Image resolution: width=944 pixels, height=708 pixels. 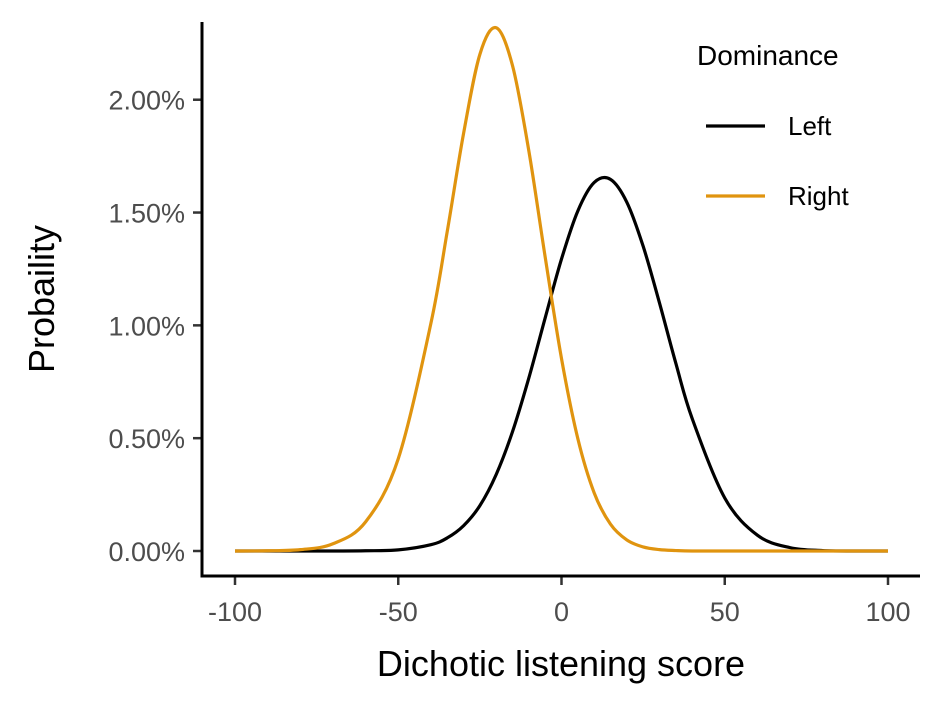 I want to click on y-tick-label: 2.00%, so click(x=146, y=101).